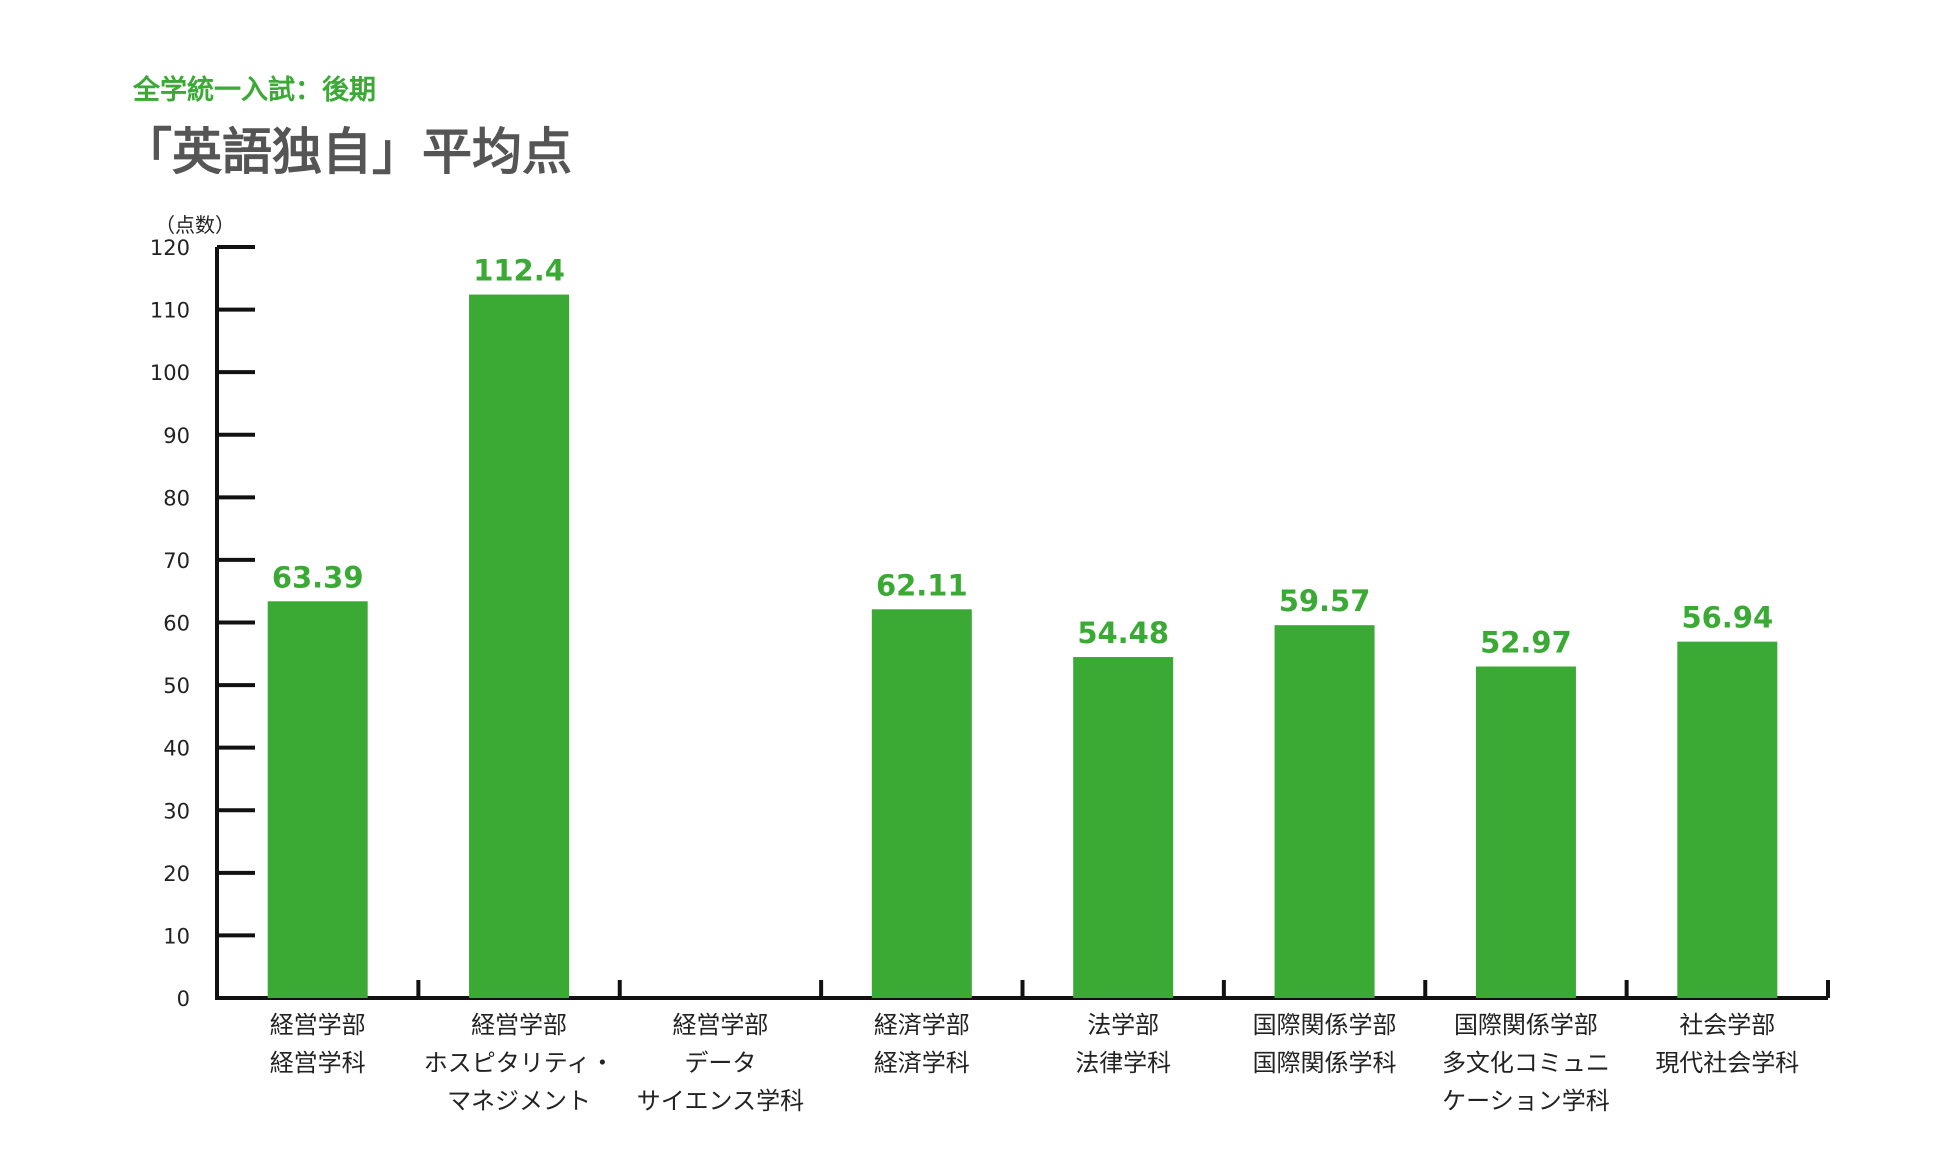 This screenshot has width=1944, height=1152. I want to click on x-tick-label: 経済学科, so click(922, 1063).